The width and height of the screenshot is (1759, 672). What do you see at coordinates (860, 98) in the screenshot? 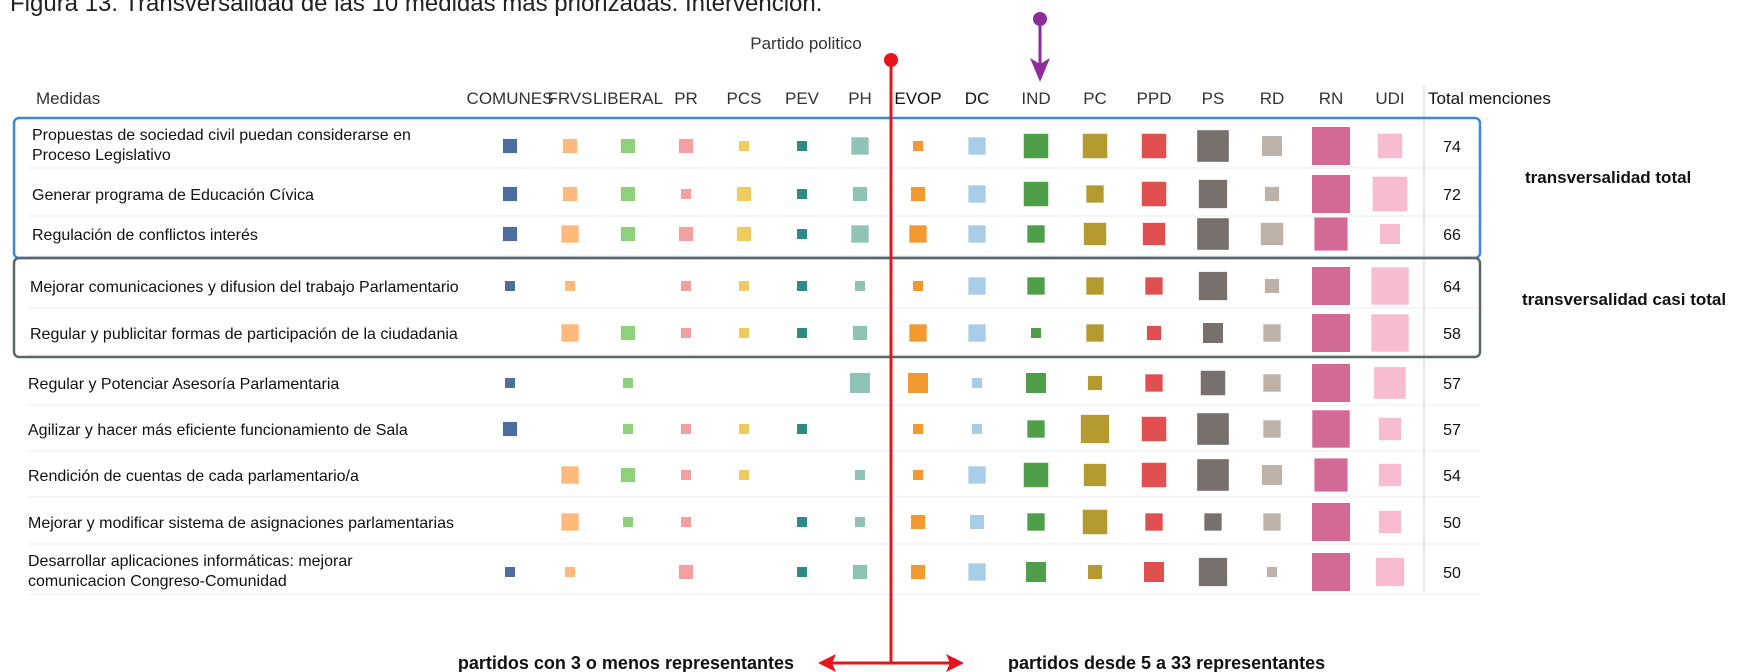
I see `party-header-ph: PH` at bounding box center [860, 98].